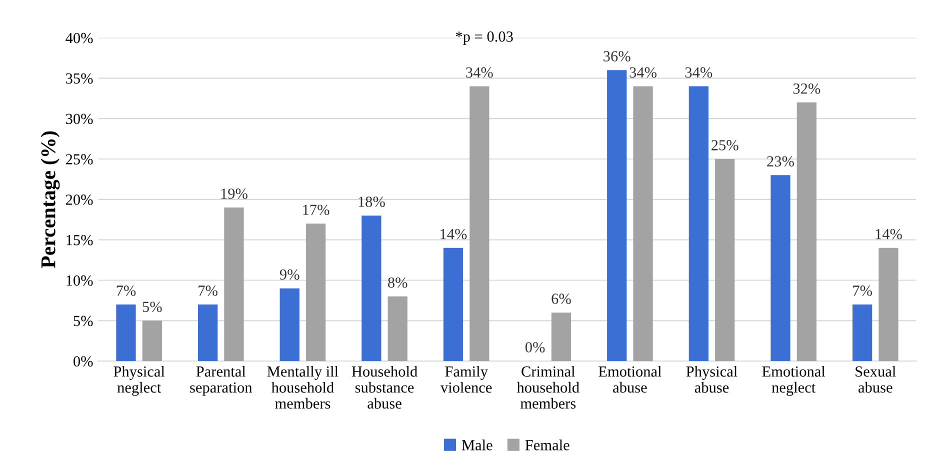 Image resolution: width=935 pixels, height=472 pixels. Describe the element at coordinates (139, 381) in the screenshot. I see `x-tick-label: Physical neglect` at that location.